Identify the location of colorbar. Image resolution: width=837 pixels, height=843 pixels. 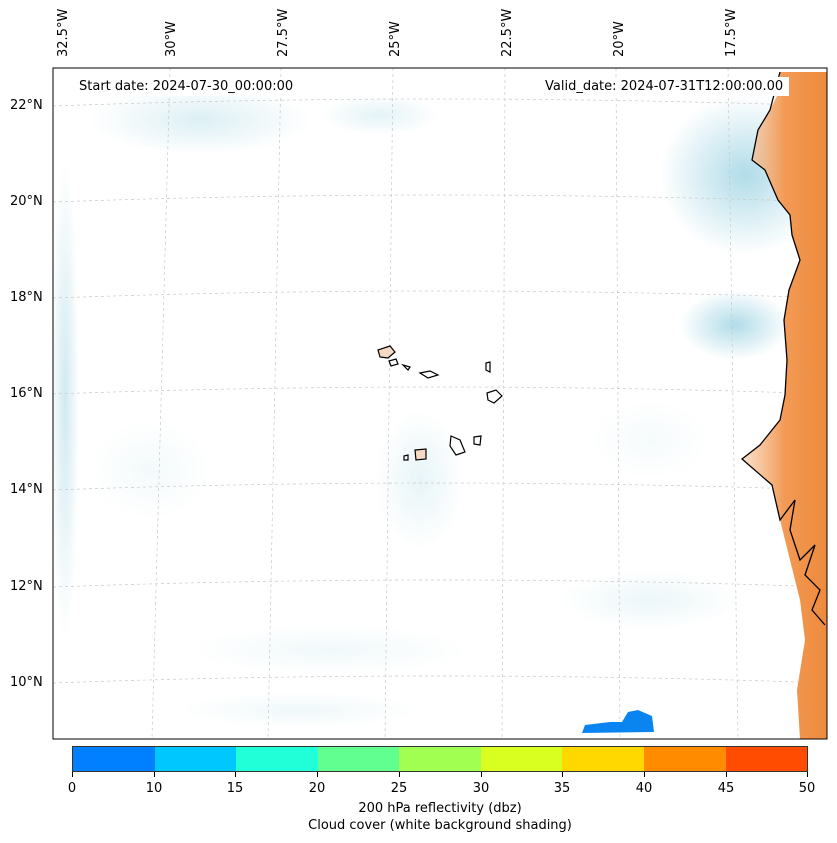
(440, 759).